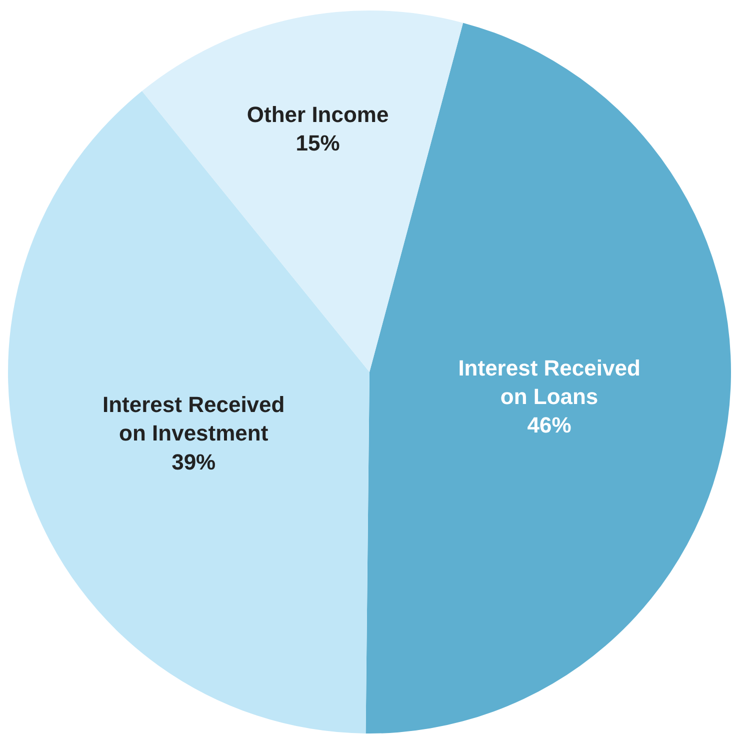 This screenshot has height=744, width=739. I want to click on data-label: 15%, so click(318, 143).